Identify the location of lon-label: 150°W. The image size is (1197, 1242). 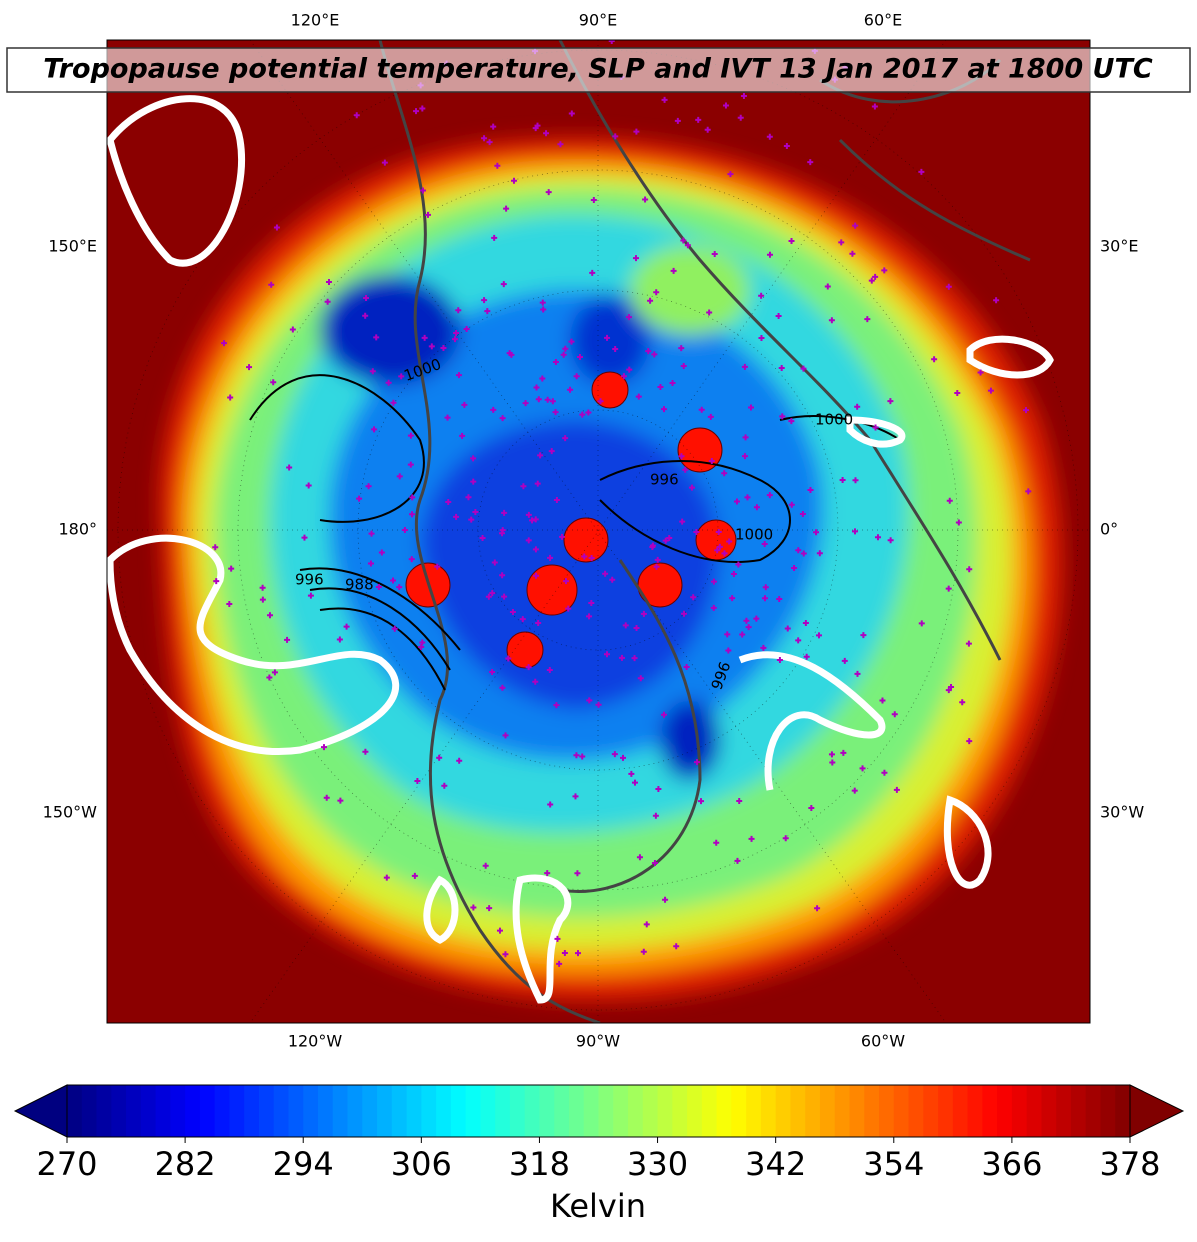
(70, 812).